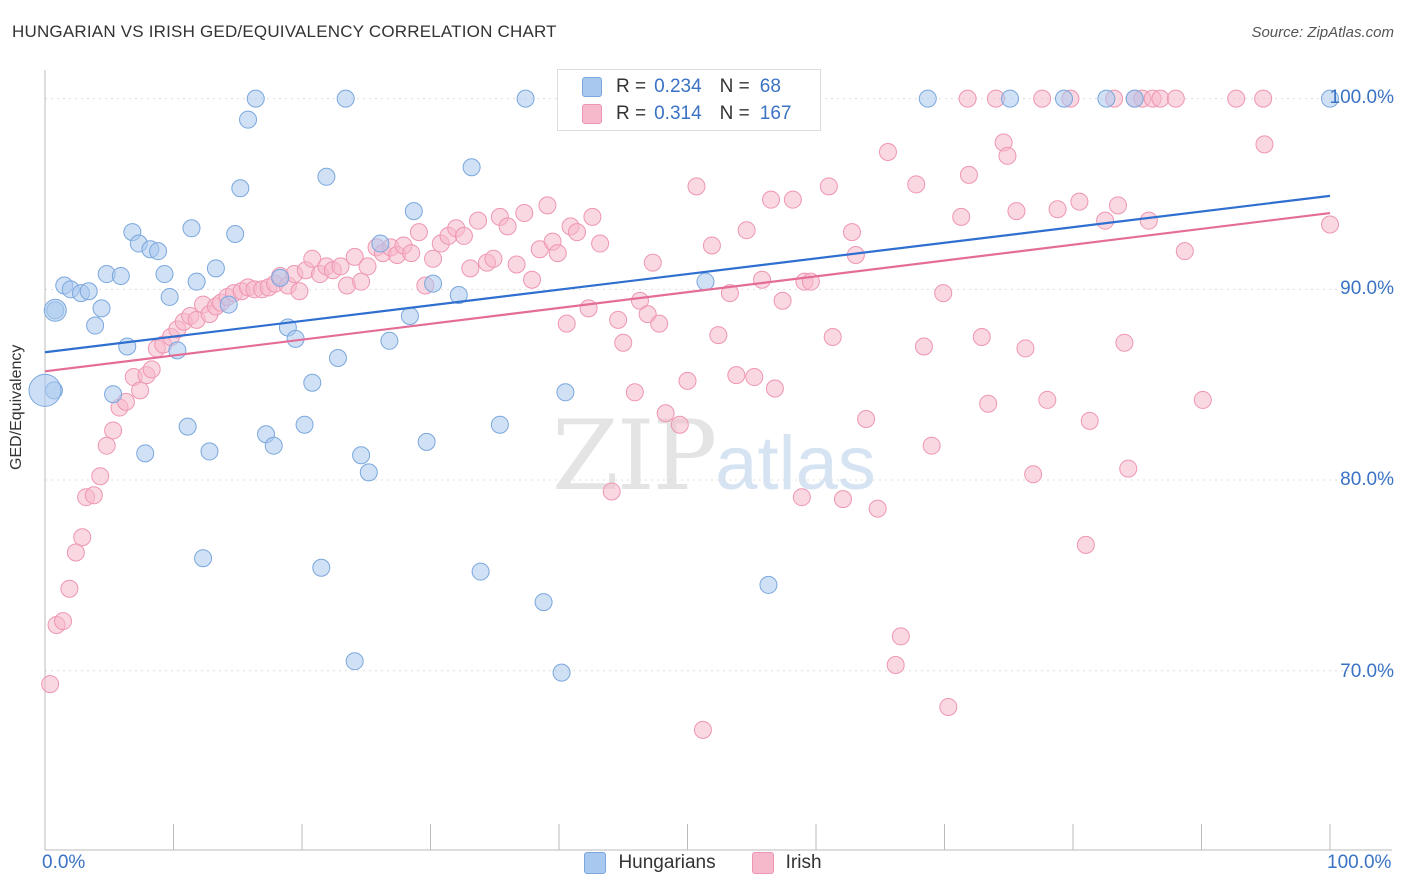  What do you see at coordinates (631, 113) in the screenshot?
I see `r-label: R =` at bounding box center [631, 113].